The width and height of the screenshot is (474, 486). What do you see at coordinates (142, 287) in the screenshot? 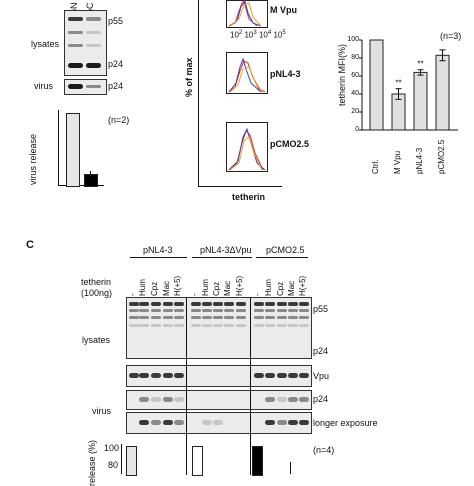
I see `lane-label-1: Hum` at bounding box center [142, 287].